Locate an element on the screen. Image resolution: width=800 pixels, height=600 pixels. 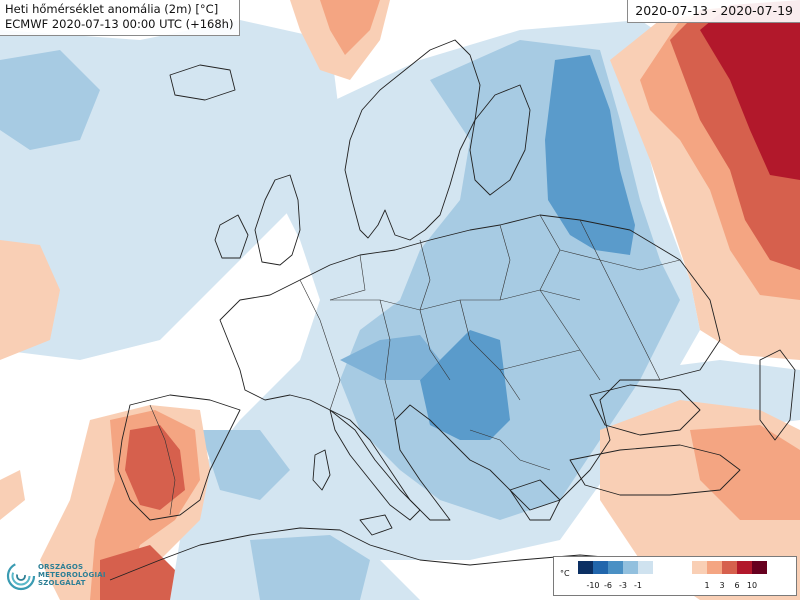
legend-tick-warm-2: 6 is located at coordinates (737, 585).